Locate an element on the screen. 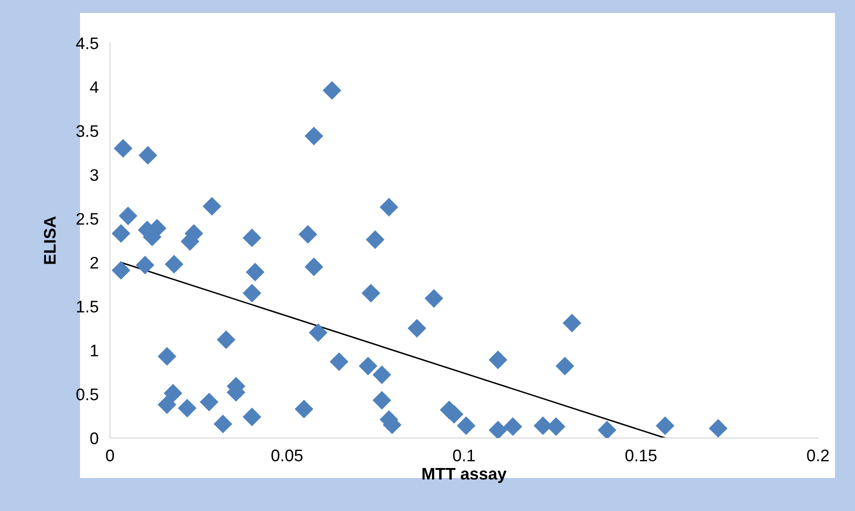  y-axis-title: ELISA is located at coordinates (50, 240).